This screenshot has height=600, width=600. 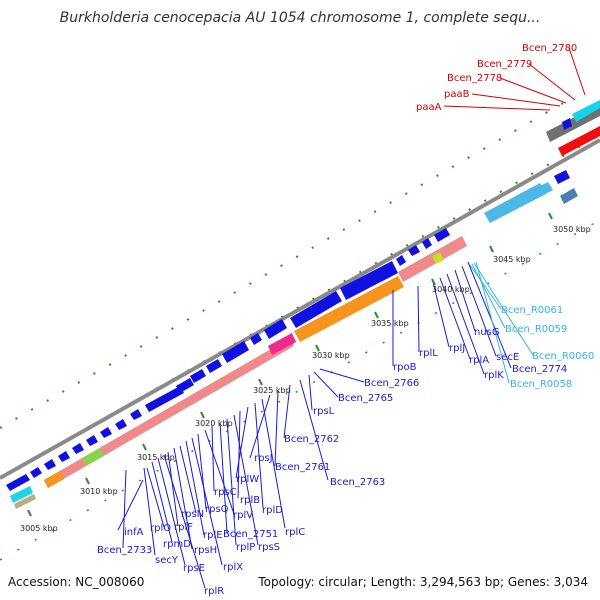 I want to click on rpoB-block, so click(x=349, y=309).